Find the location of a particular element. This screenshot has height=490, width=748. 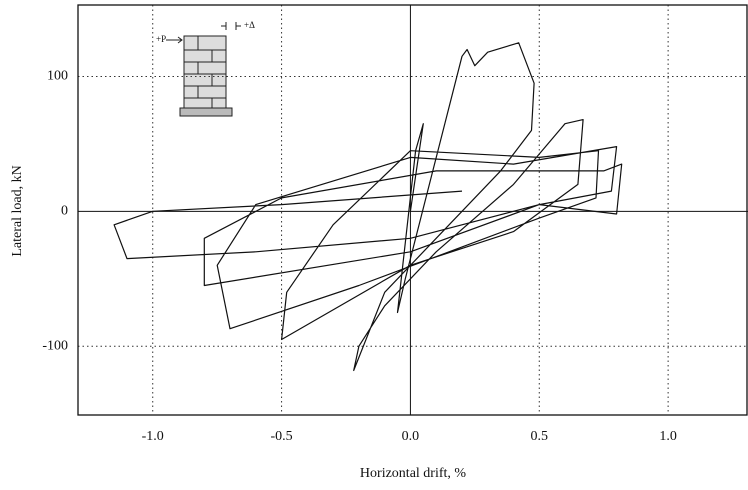

x-tick-label: 0.5 is located at coordinates (540, 436).